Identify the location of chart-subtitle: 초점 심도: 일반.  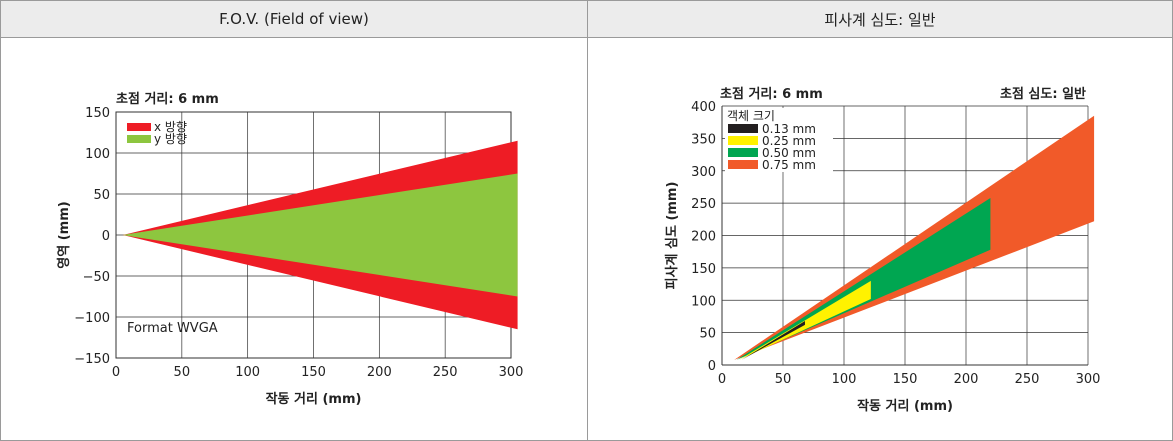
(1043, 94).